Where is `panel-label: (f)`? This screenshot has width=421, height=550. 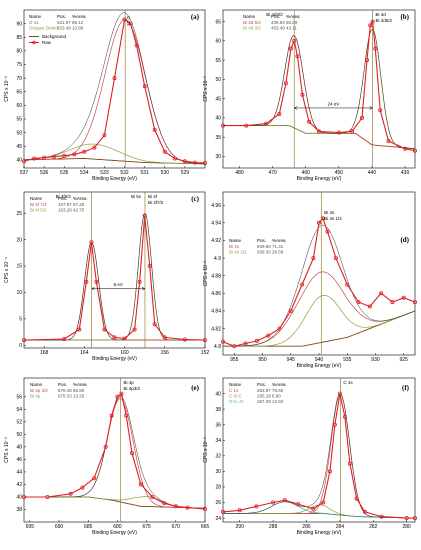
panel-label: (f) is located at coordinates (406, 388).